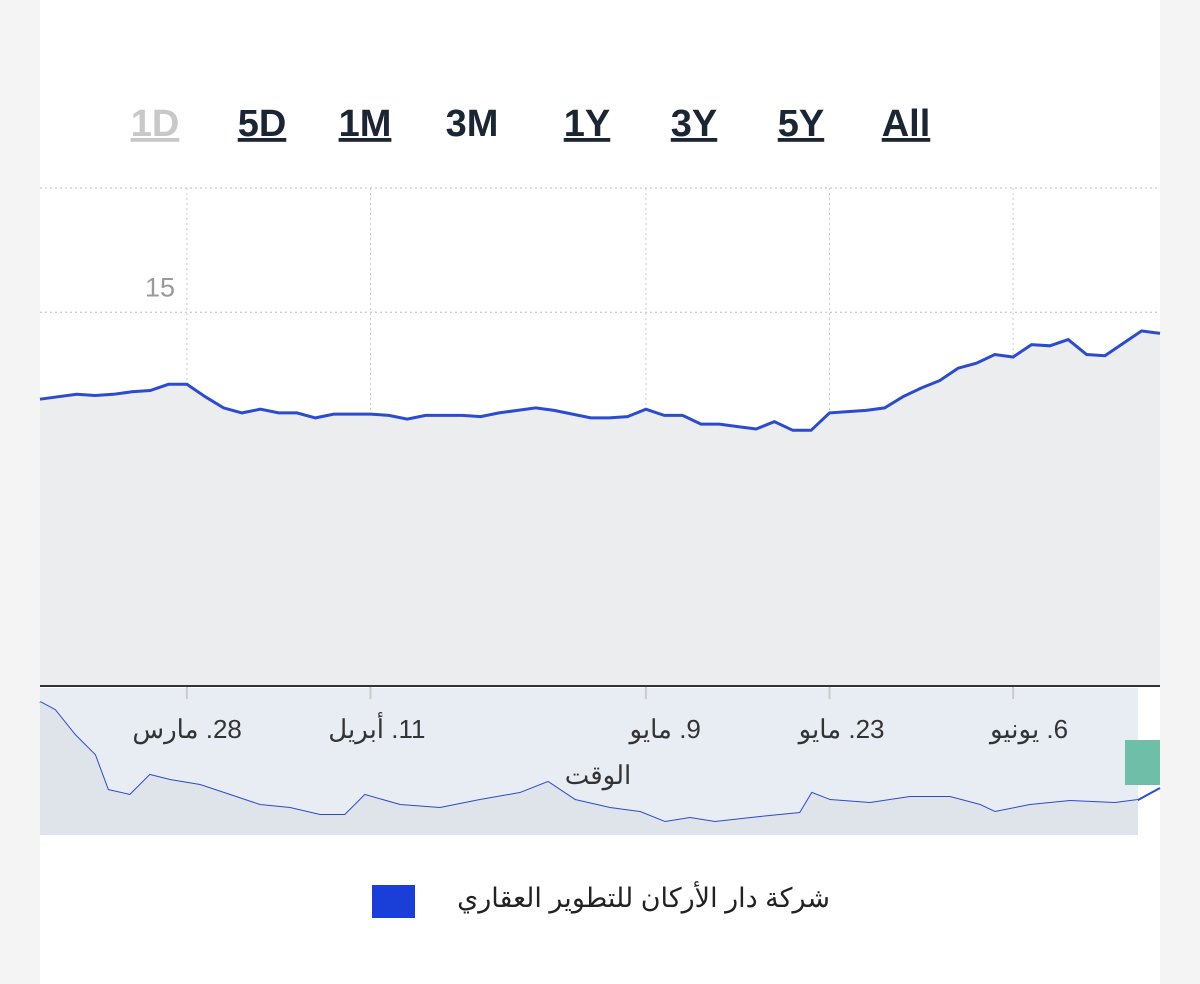  I want to click on navigator-handle, so click(1142, 762).